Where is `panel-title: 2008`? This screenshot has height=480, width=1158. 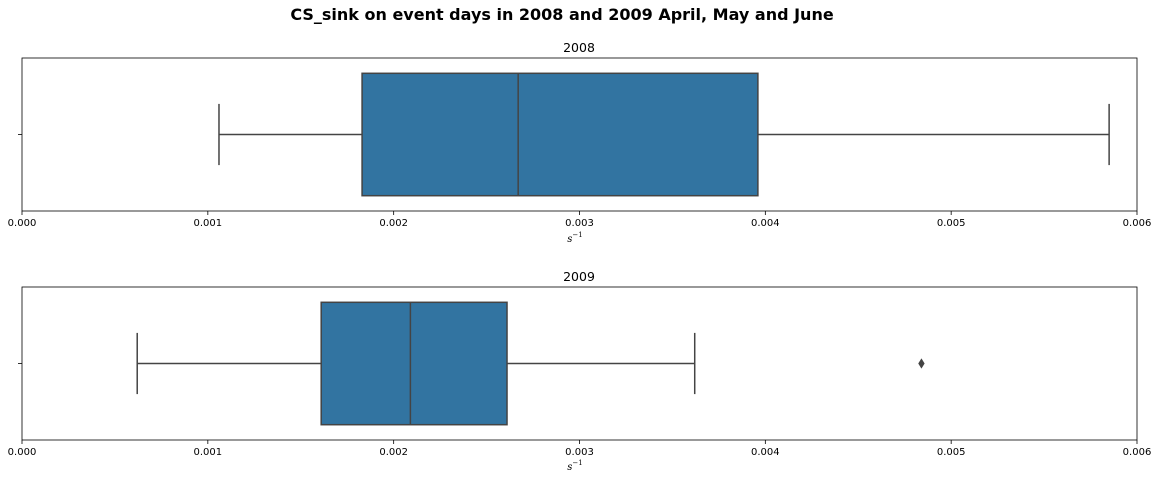 panel-title: 2008 is located at coordinates (579, 47).